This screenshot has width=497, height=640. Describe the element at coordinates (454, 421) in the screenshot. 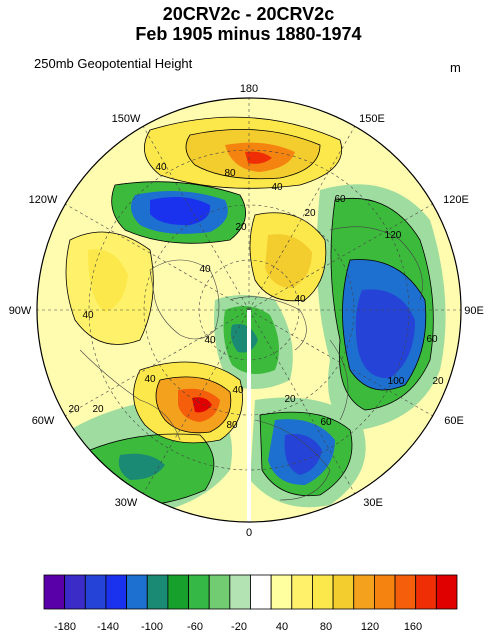

I see `lon-label: 60E` at that location.